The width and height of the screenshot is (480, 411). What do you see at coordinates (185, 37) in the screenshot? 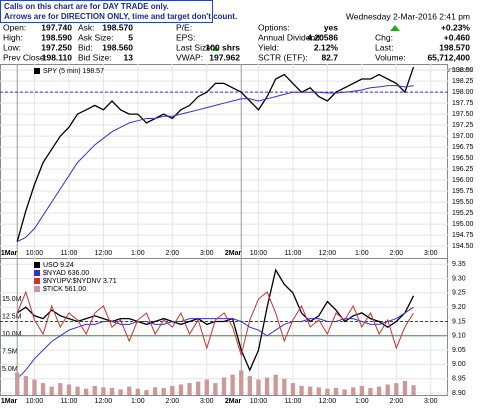
I see `quote-label: EPS:` at bounding box center [185, 37].